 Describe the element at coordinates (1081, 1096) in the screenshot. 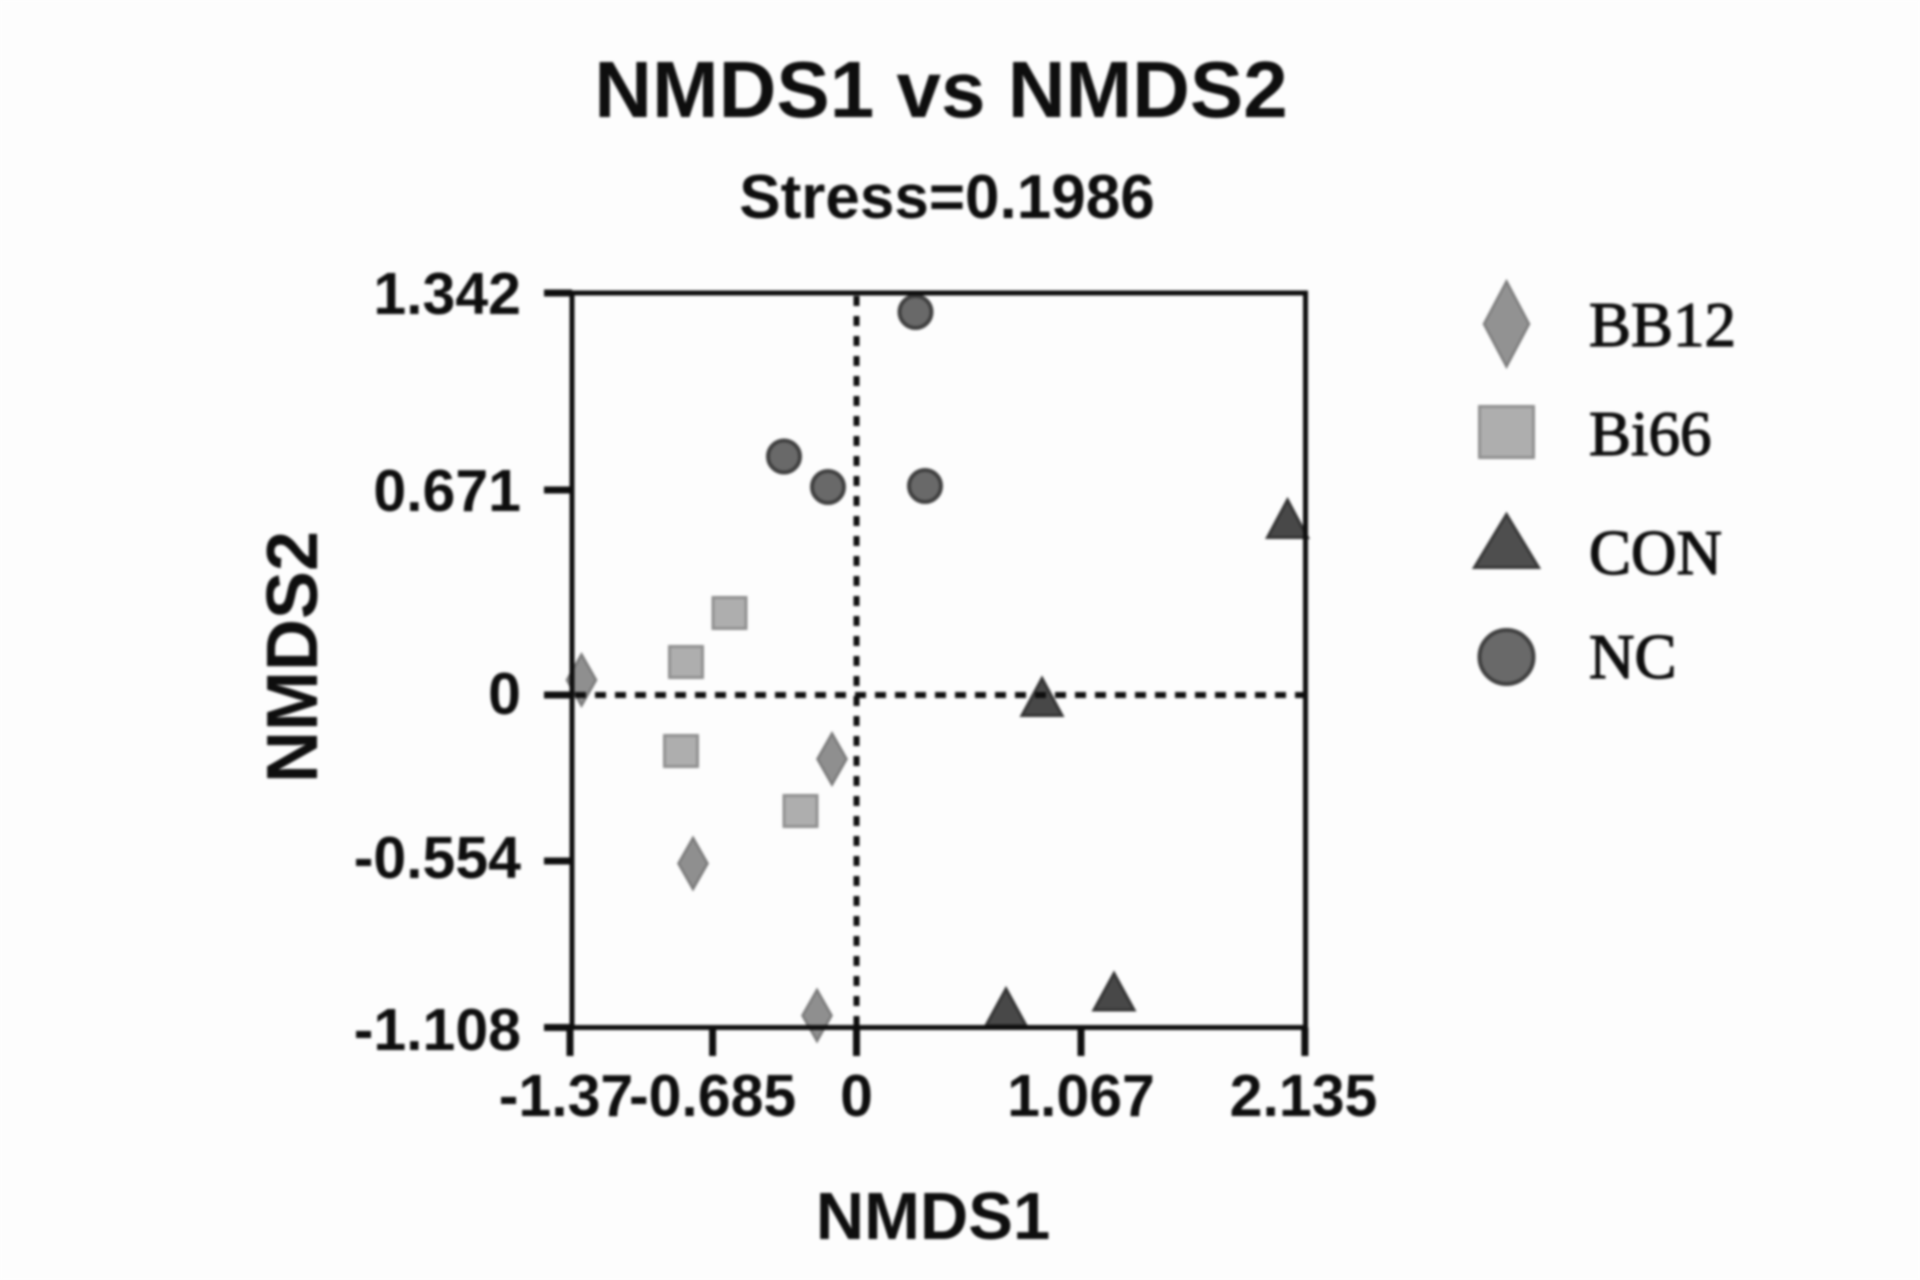

I see `svg-text: 1.067` at that location.